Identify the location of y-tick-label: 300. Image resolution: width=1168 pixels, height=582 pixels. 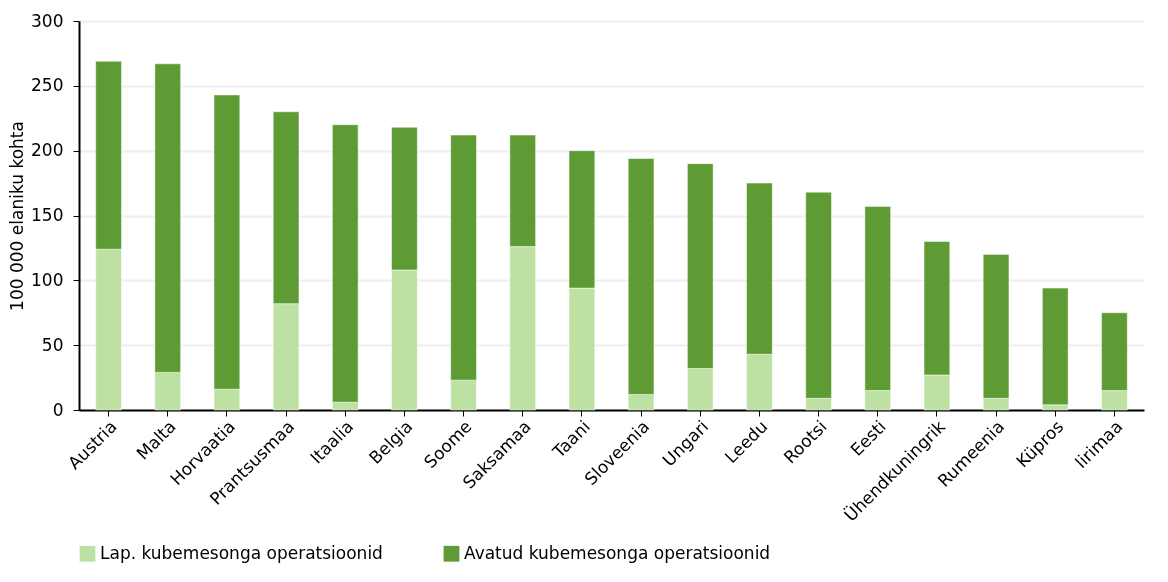
(47, 20).